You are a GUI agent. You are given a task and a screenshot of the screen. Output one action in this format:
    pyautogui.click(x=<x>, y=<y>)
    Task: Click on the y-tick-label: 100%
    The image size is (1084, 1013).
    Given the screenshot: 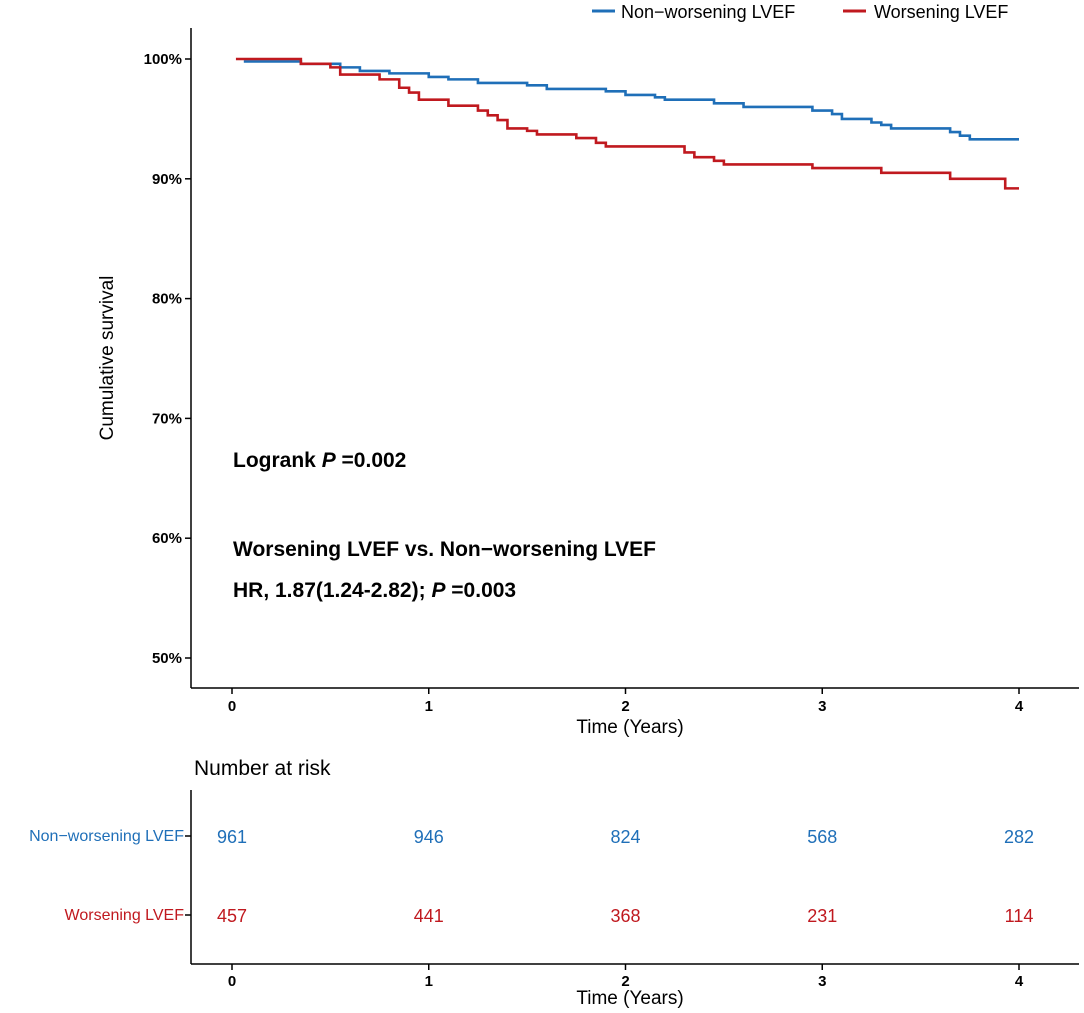 What is the action you would take?
    pyautogui.click(x=163, y=59)
    